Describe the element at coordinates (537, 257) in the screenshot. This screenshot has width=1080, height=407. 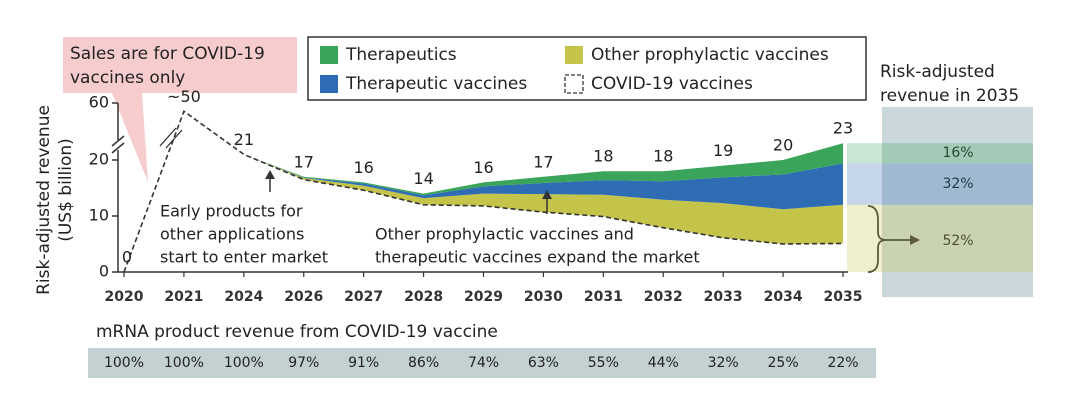
I see `annotation: therapeutic vaccines expand the market` at that location.